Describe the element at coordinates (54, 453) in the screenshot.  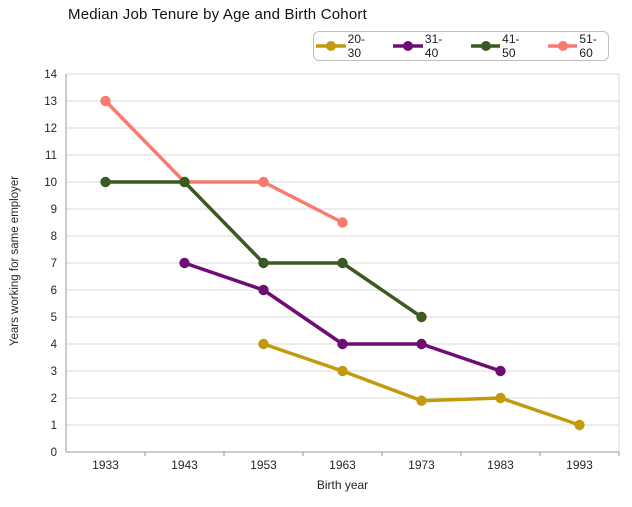
I see `y-tick-label: 0` at that location.